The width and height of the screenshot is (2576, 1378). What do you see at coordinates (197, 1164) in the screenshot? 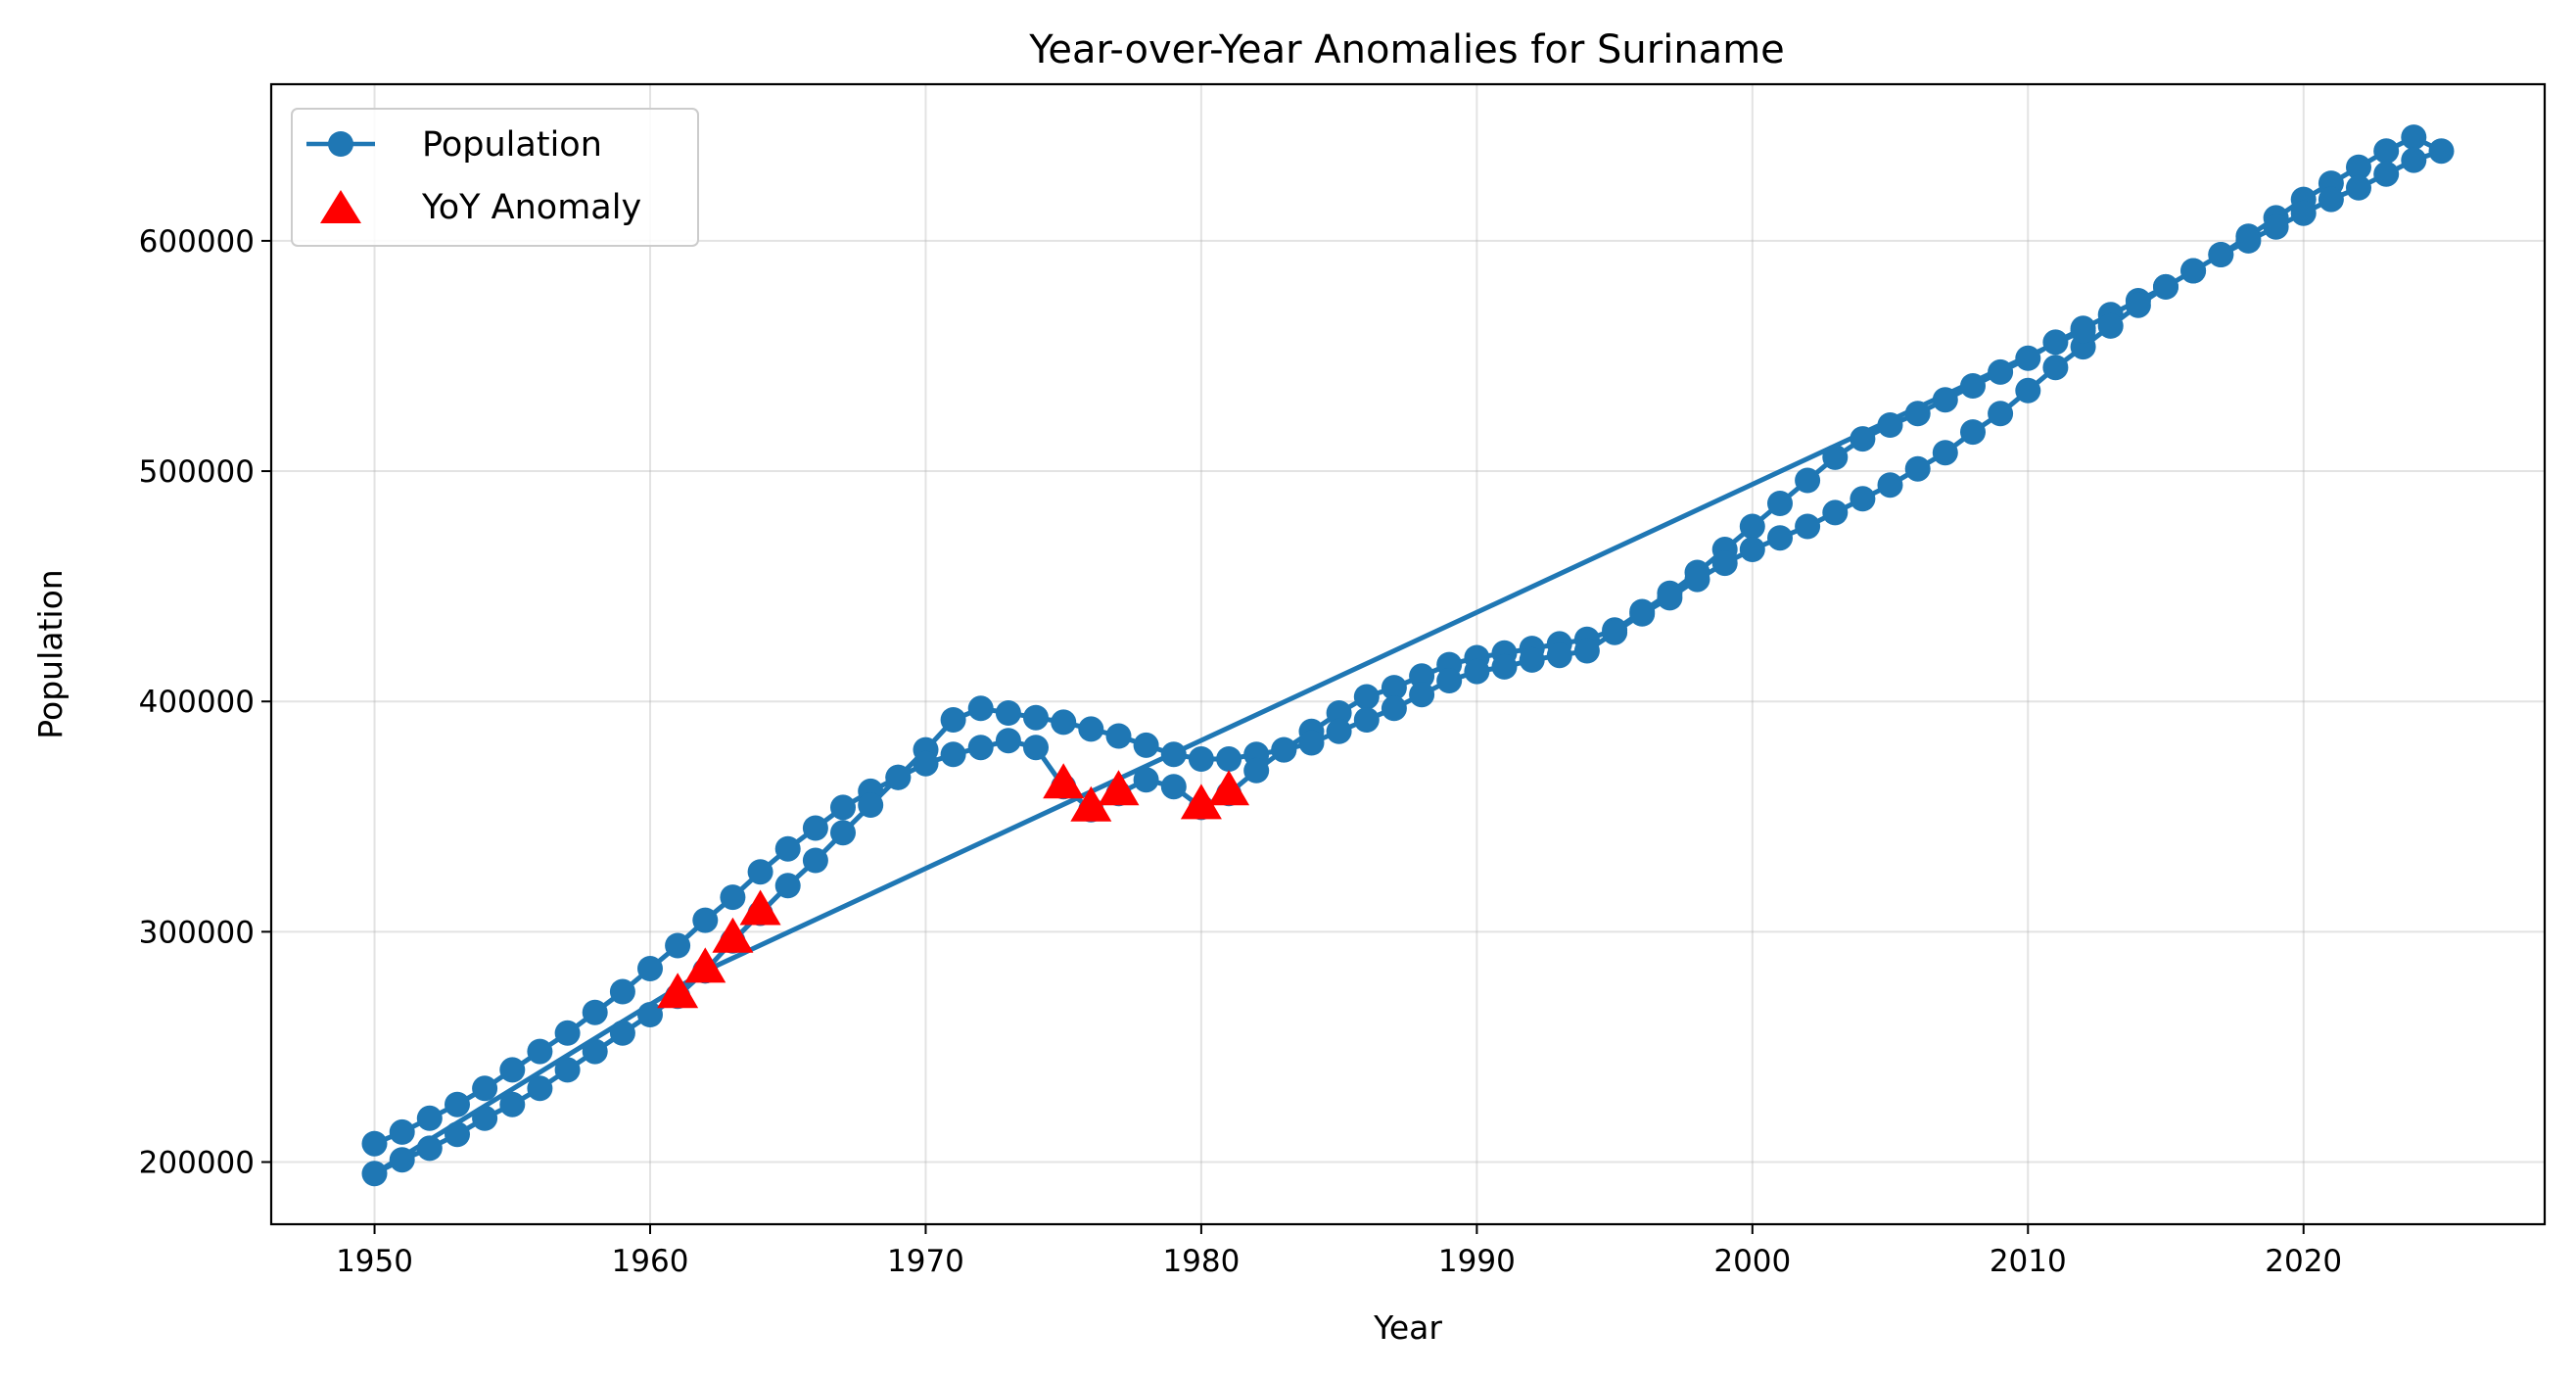
I see `y-tick-label: 200000` at bounding box center [197, 1164].